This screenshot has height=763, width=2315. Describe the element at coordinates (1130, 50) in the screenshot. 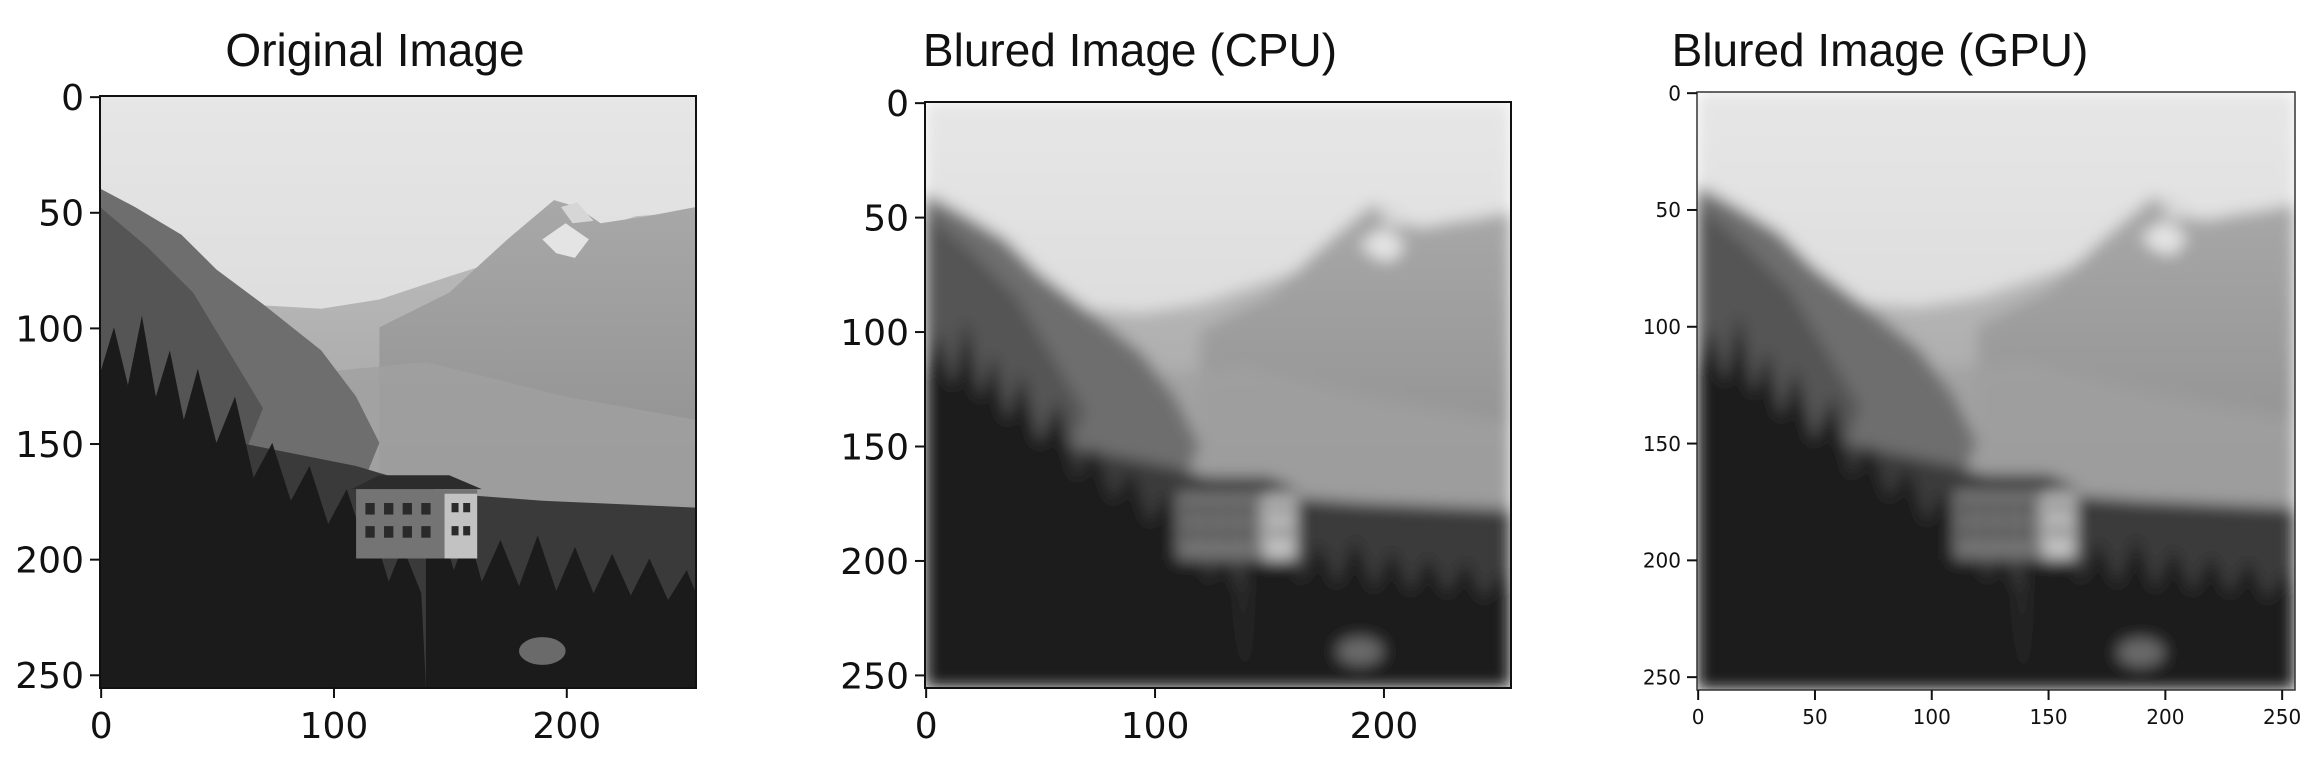

I see `panel-title: Blured Image (CPU)` at that location.